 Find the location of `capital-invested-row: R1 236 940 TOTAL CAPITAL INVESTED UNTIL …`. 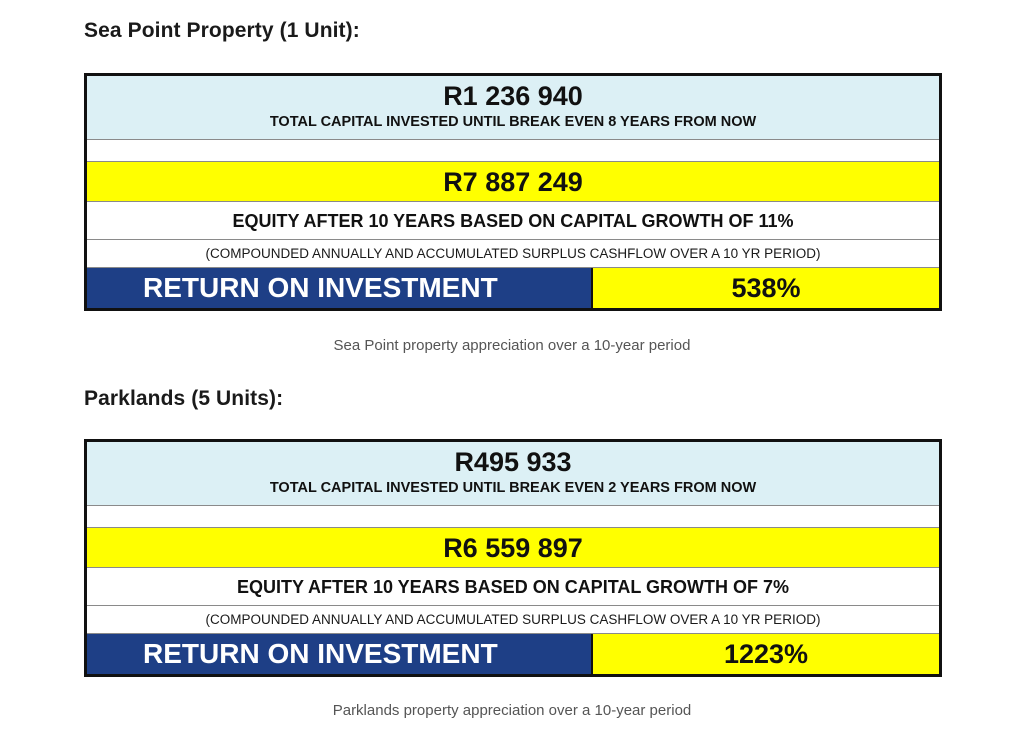

capital-invested-row: R1 236 940 TOTAL CAPITAL INVESTED UNTIL … is located at coordinates (513, 108).